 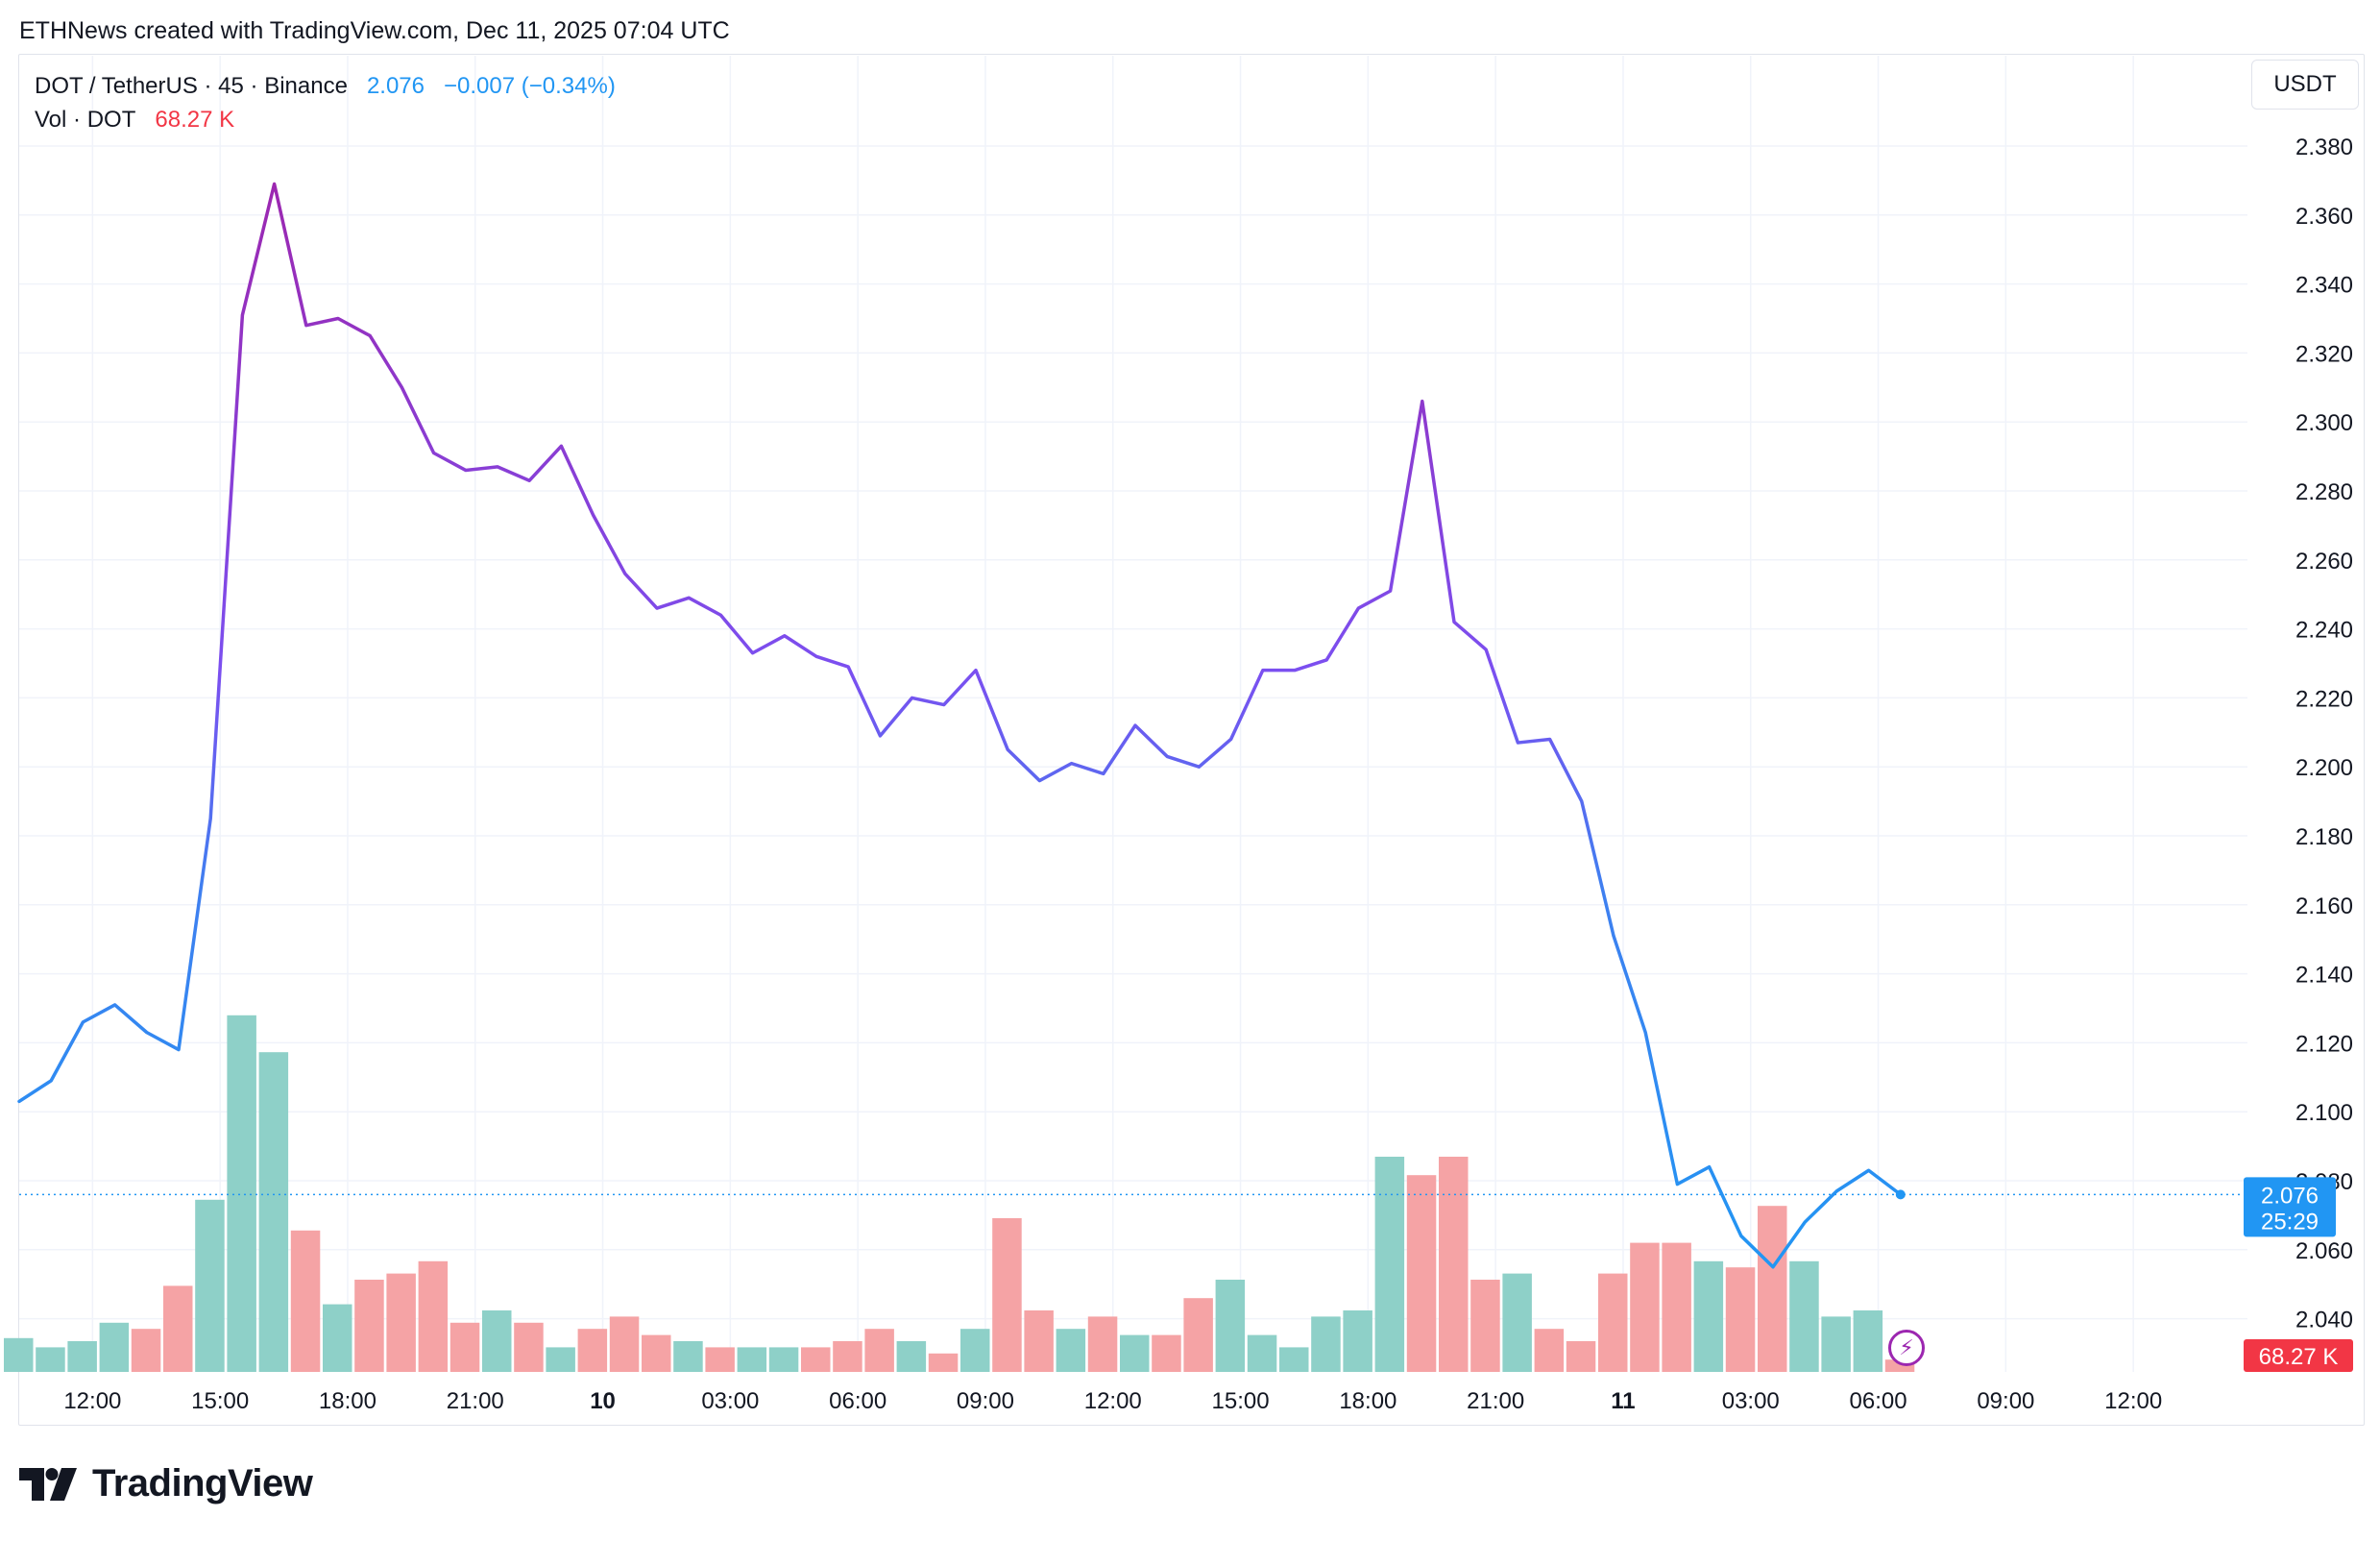 What do you see at coordinates (2324, 492) in the screenshot?
I see `y-tick-label: 2.280` at bounding box center [2324, 492].